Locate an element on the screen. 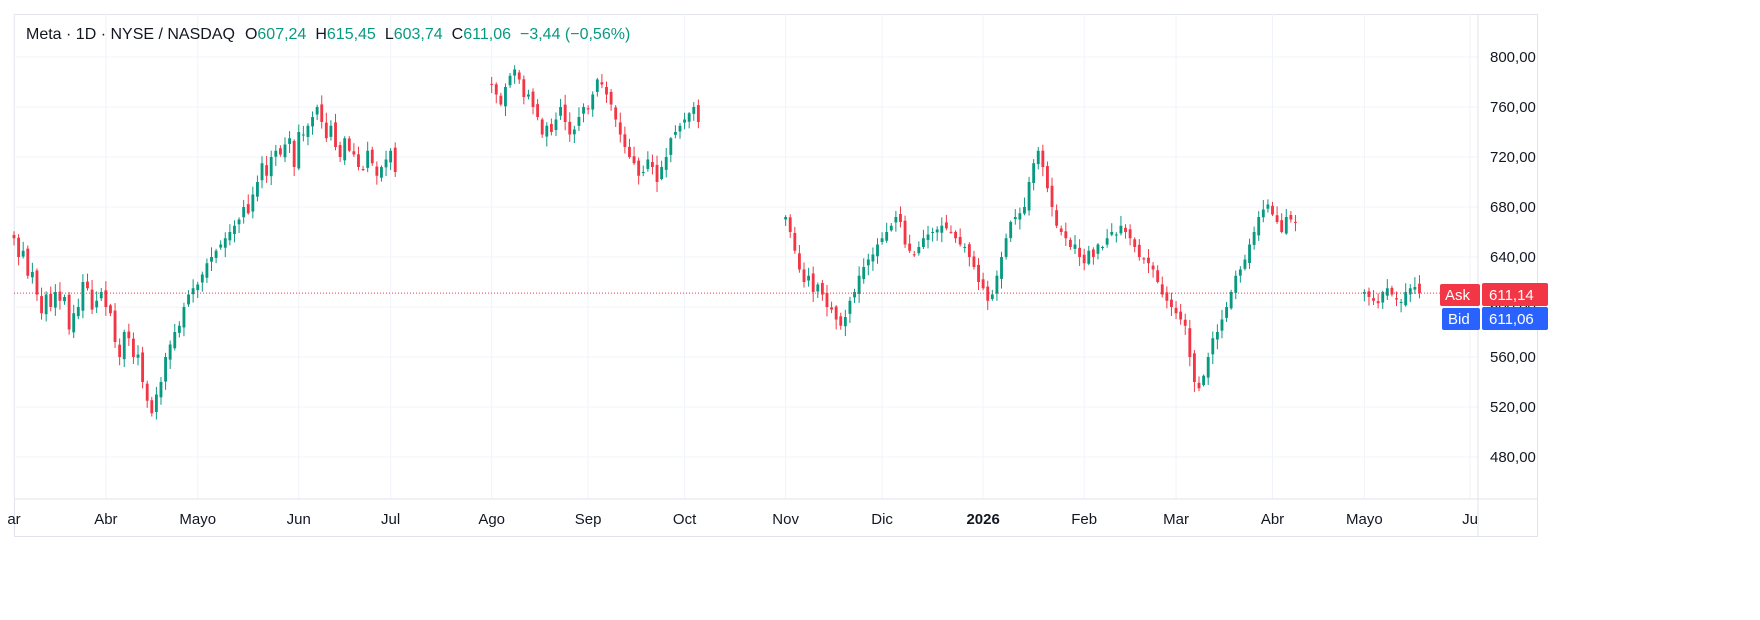  y-tick-label: 560,00 is located at coordinates (1513, 357).